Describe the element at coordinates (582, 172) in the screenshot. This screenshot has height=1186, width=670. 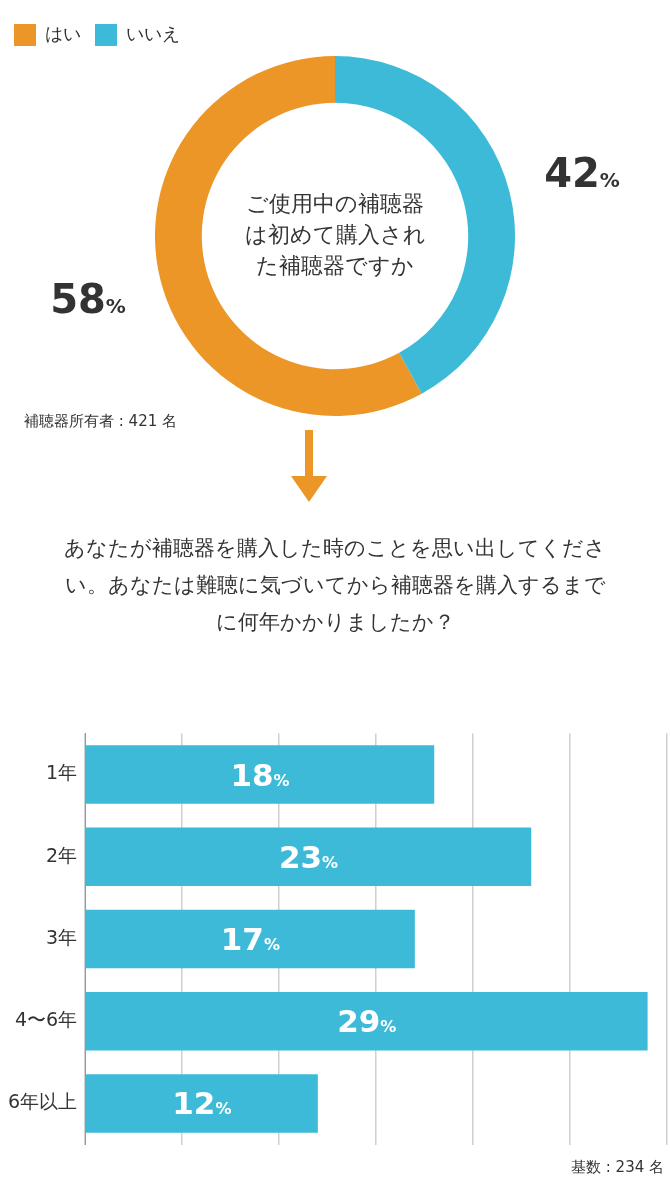
I see `data-label: 42%` at that location.